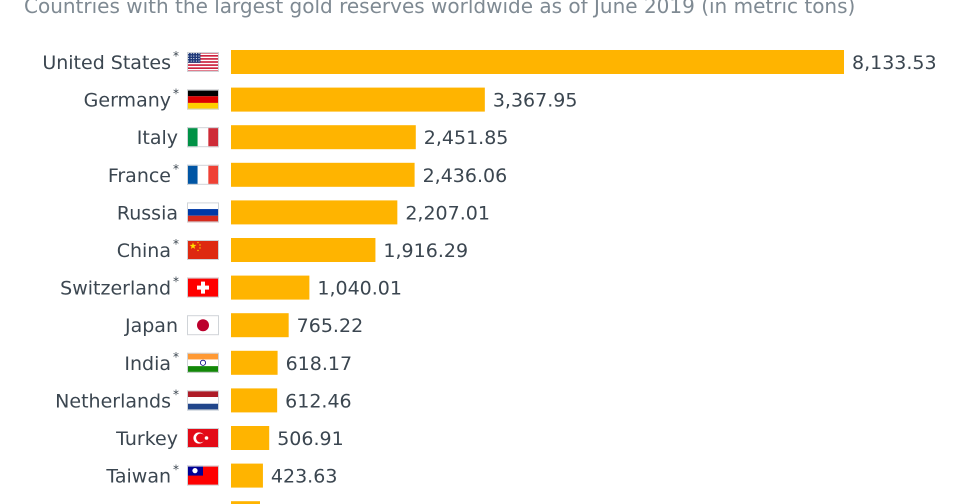 This screenshot has height=504, width=960. I want to click on category-label: Turkey, so click(146, 439).